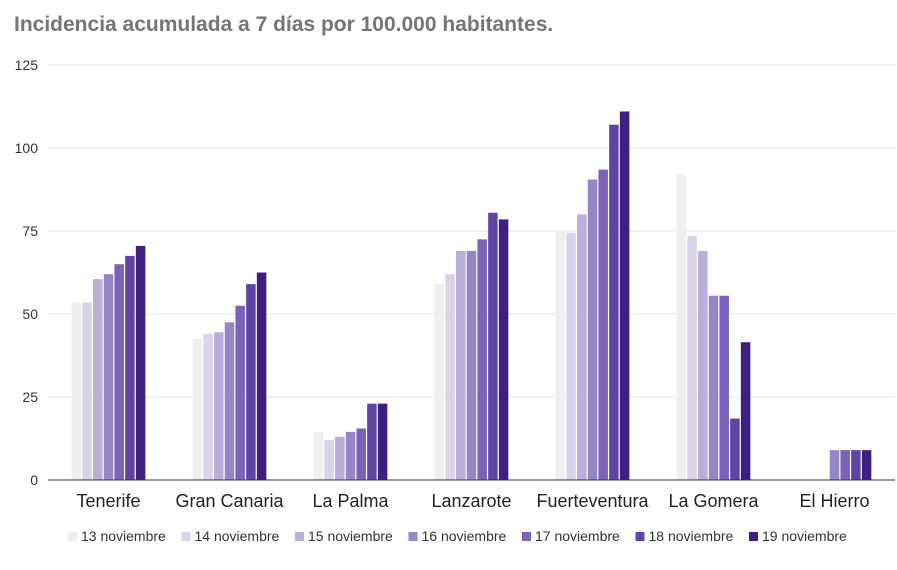 Image resolution: width=897 pixels, height=570 pixels. I want to click on legend-item: 14 noviembre, so click(230, 536).